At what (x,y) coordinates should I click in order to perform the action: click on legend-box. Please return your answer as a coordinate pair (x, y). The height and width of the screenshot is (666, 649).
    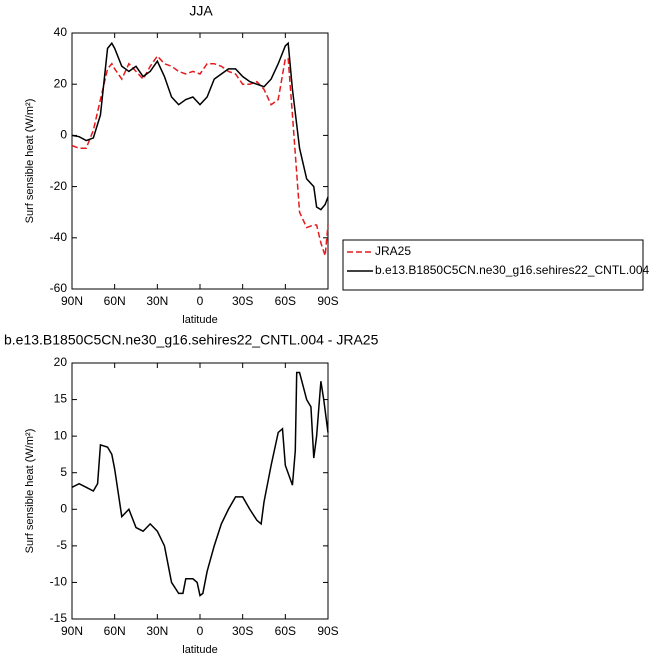
    Looking at the image, I should click on (493, 265).